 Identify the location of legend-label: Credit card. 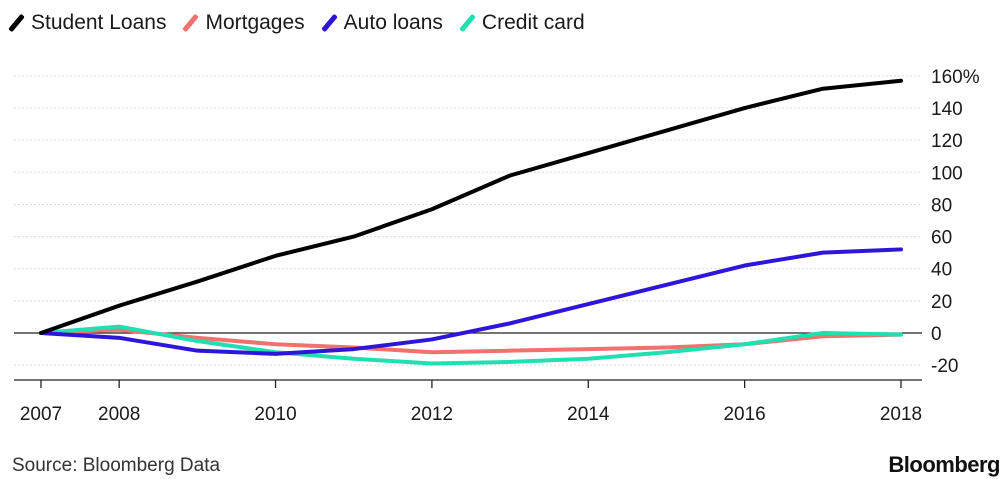
(533, 22).